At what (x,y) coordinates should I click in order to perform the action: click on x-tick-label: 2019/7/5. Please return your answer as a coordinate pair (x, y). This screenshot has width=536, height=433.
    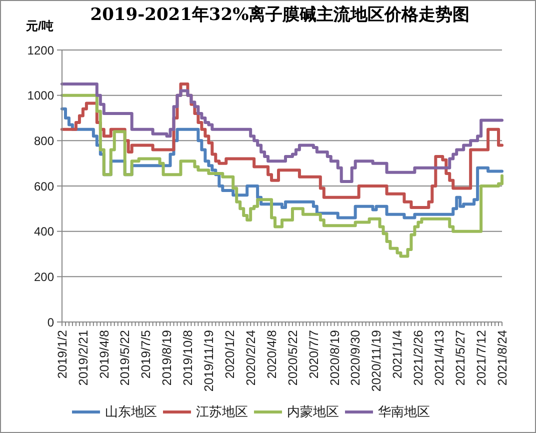
    Looking at the image, I should click on (146, 354).